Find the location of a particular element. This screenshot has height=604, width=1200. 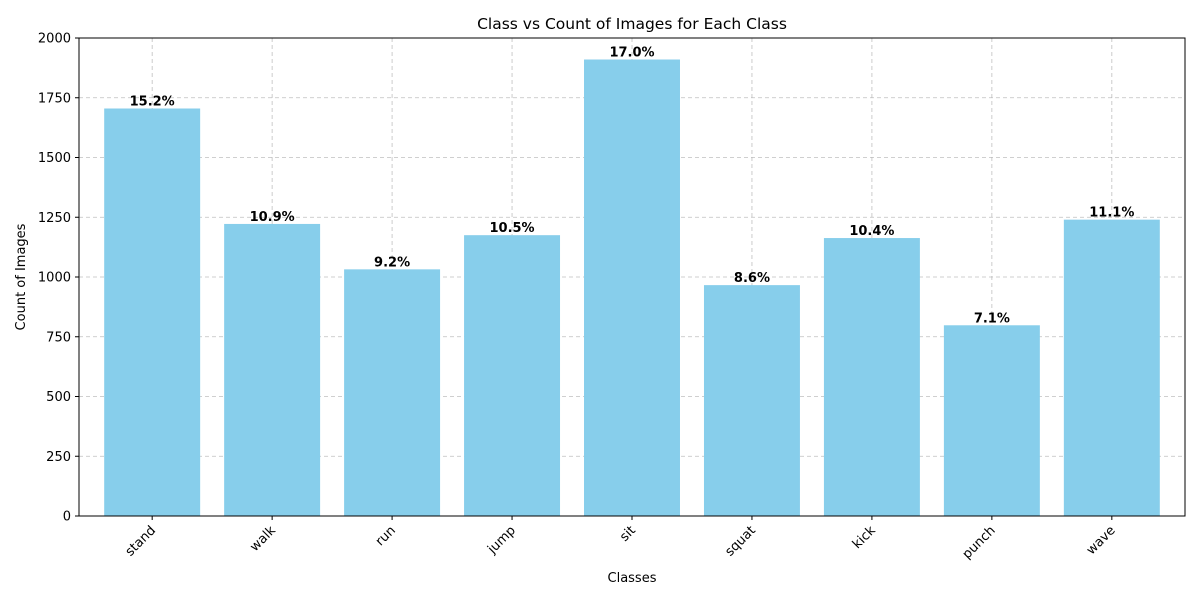

data-label-wave: 11.1% is located at coordinates (1111, 213).